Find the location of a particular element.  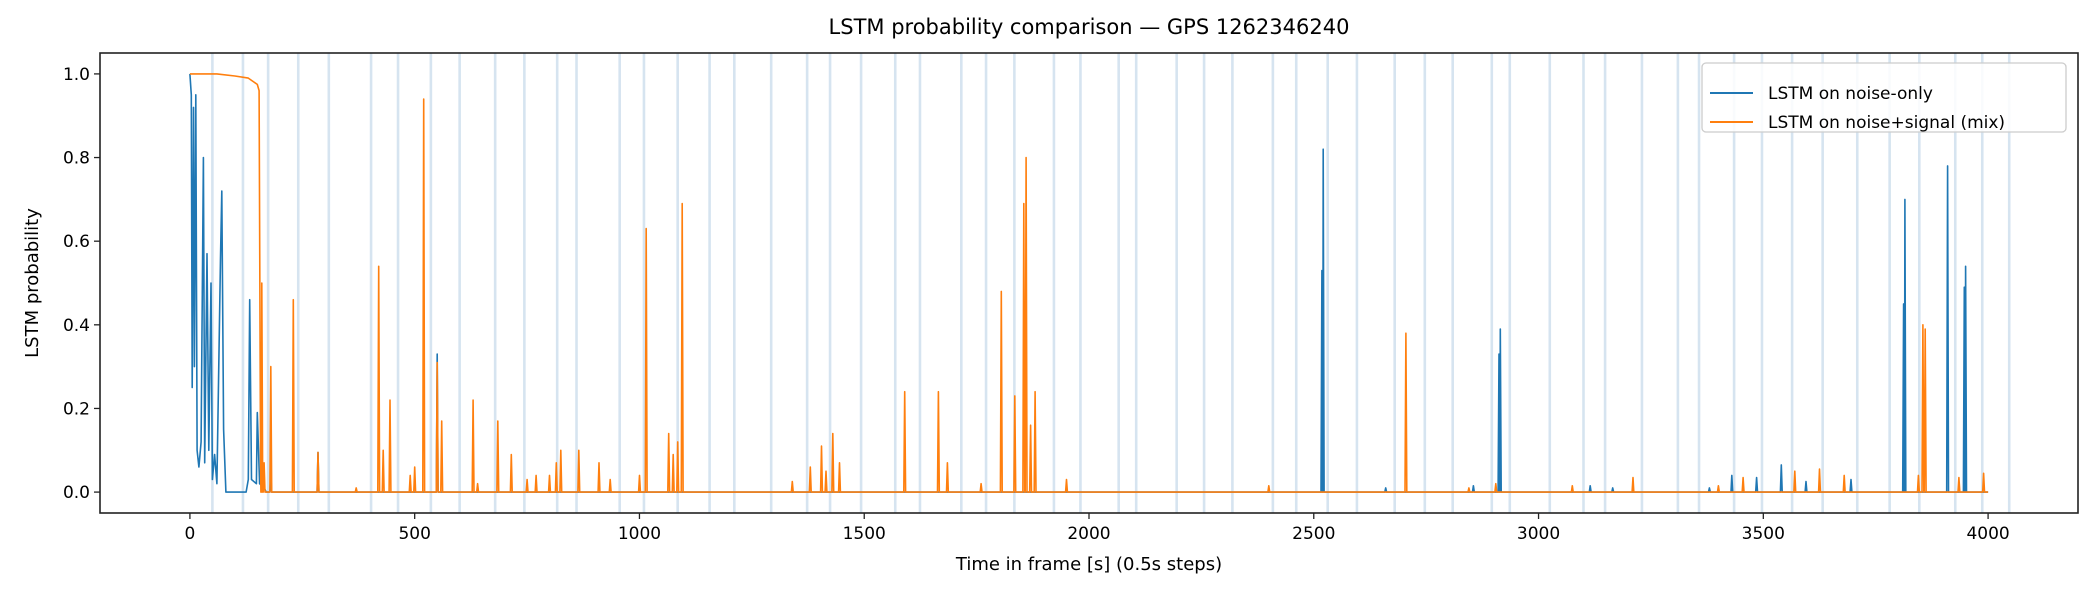

legend-box is located at coordinates (1884, 97).